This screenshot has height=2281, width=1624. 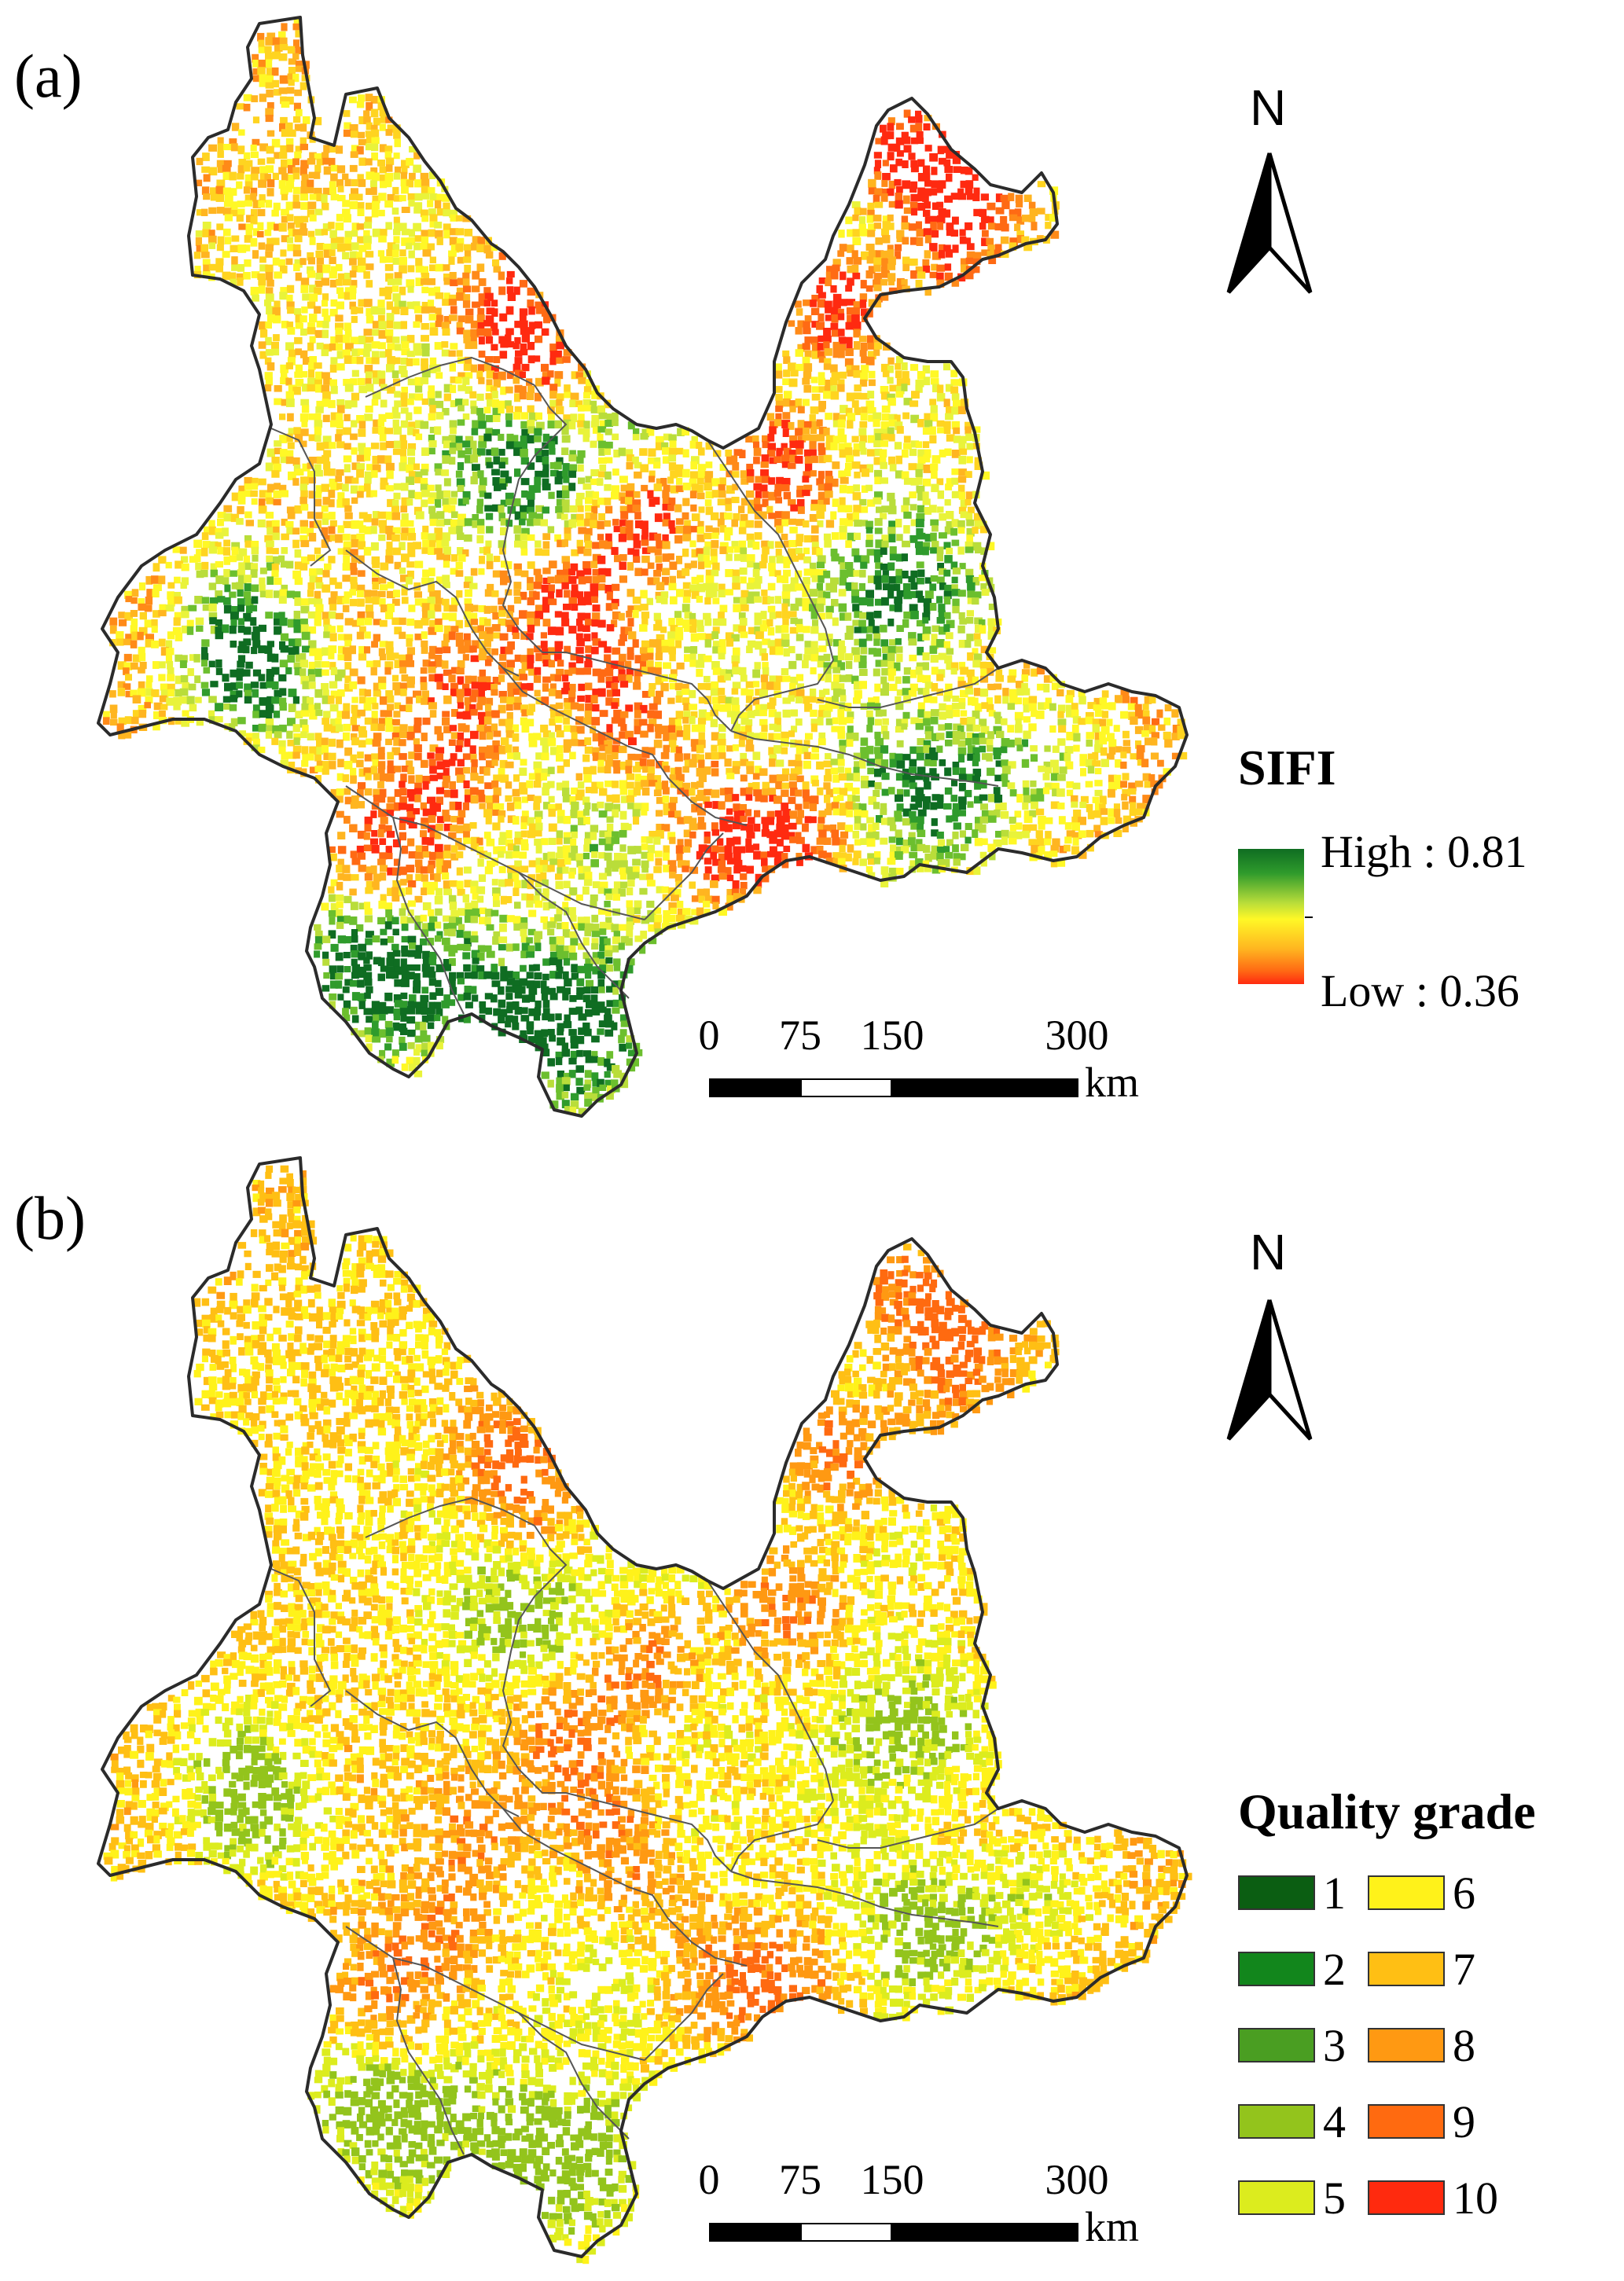 What do you see at coordinates (1424, 851) in the screenshot?
I see `ramp-high-label: High : 0.81` at bounding box center [1424, 851].